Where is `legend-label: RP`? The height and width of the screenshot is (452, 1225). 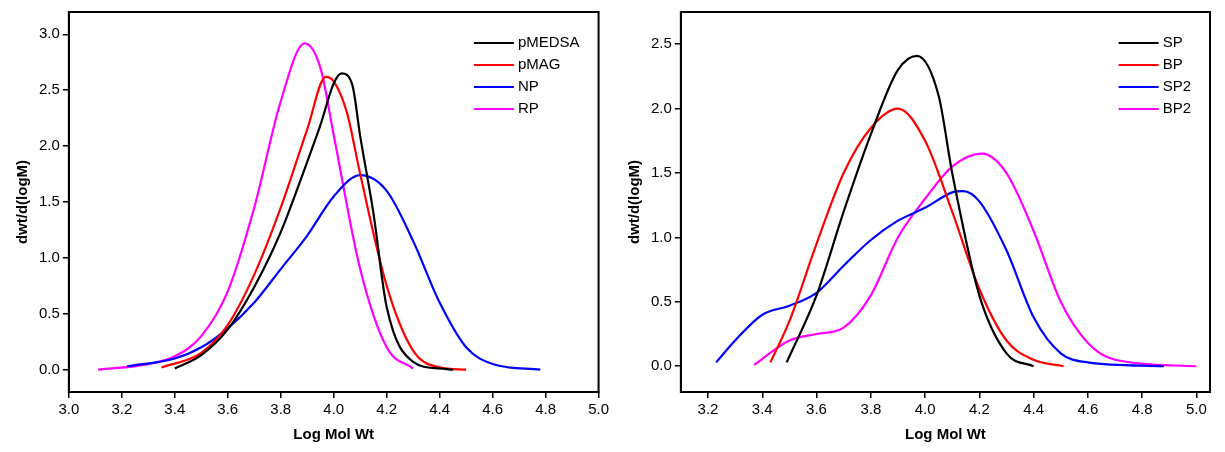 legend-label: RP is located at coordinates (528, 108).